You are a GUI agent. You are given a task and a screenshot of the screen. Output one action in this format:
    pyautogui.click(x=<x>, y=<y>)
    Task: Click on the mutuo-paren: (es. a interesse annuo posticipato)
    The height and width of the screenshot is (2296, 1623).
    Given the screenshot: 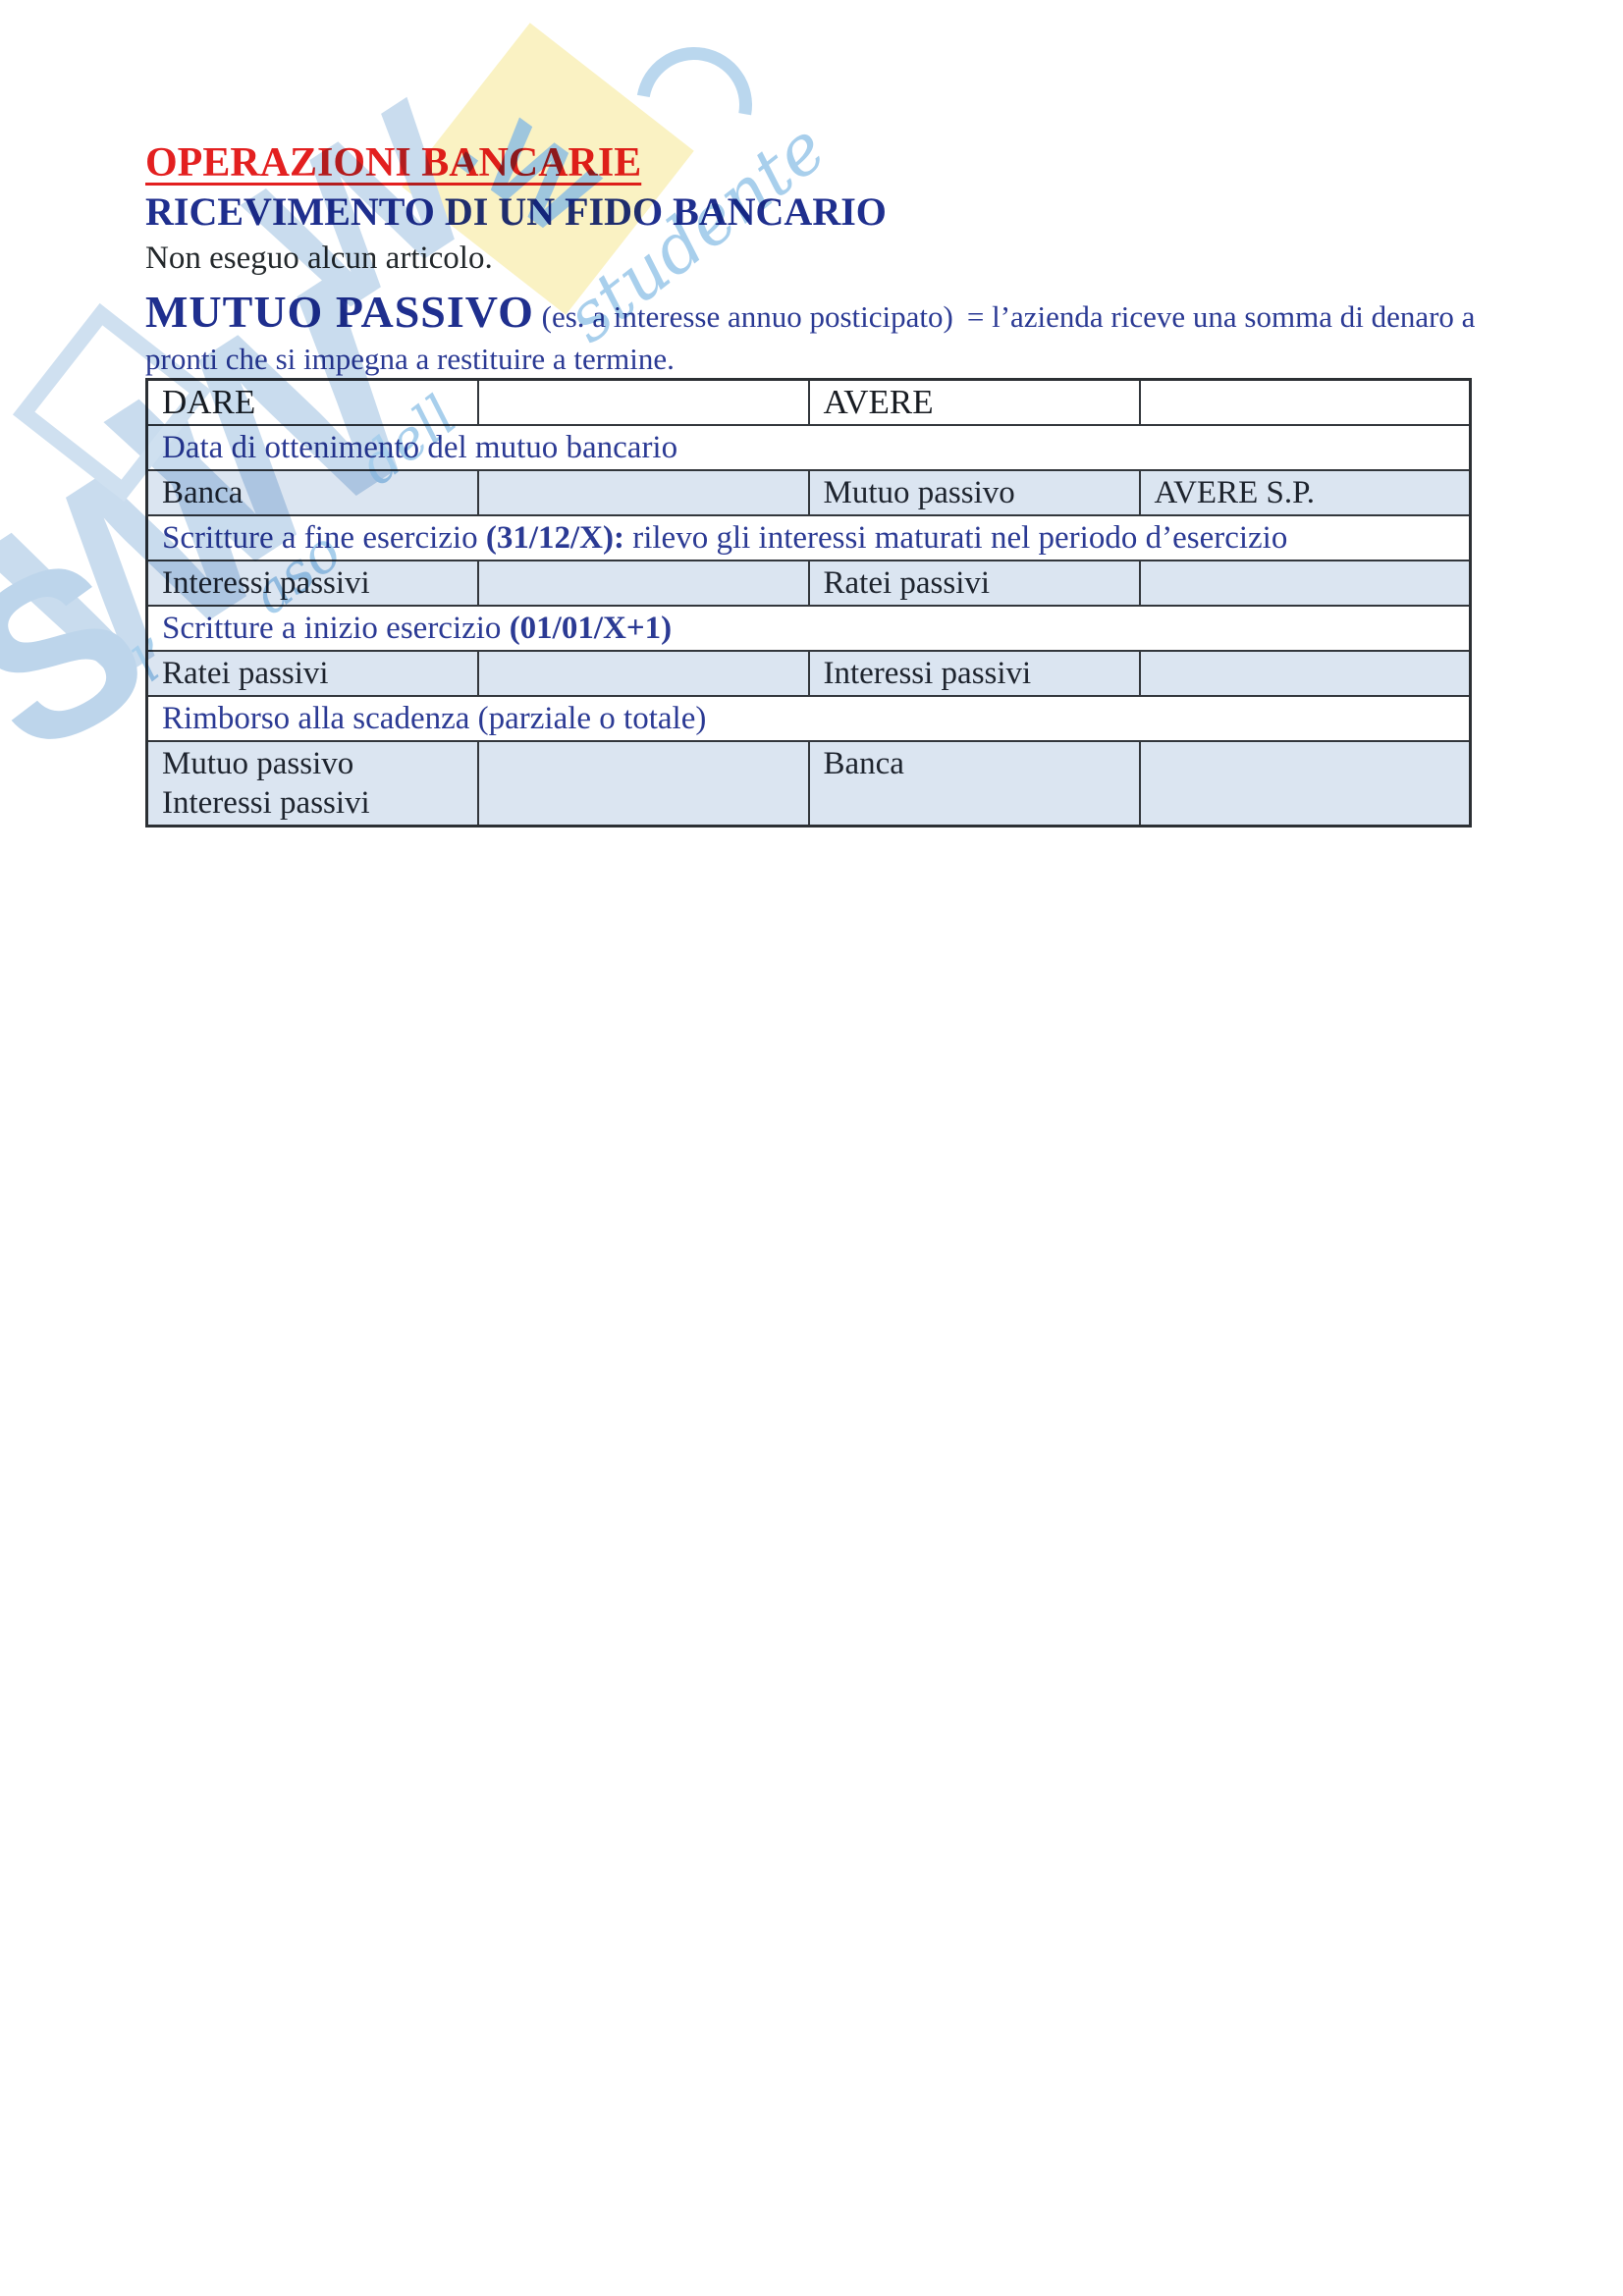 What is the action you would take?
    pyautogui.click(x=747, y=316)
    